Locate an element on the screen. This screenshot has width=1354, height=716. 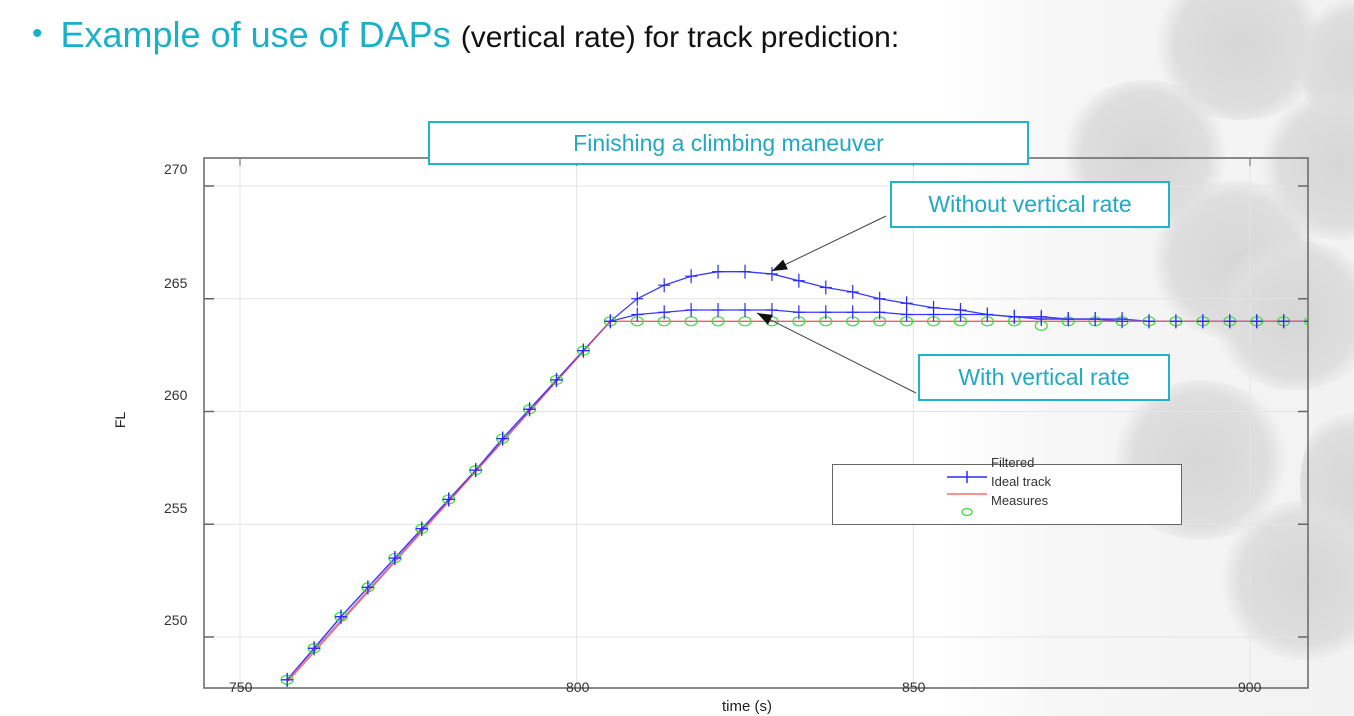
x-tick-850: 850 is located at coordinates (914, 687).